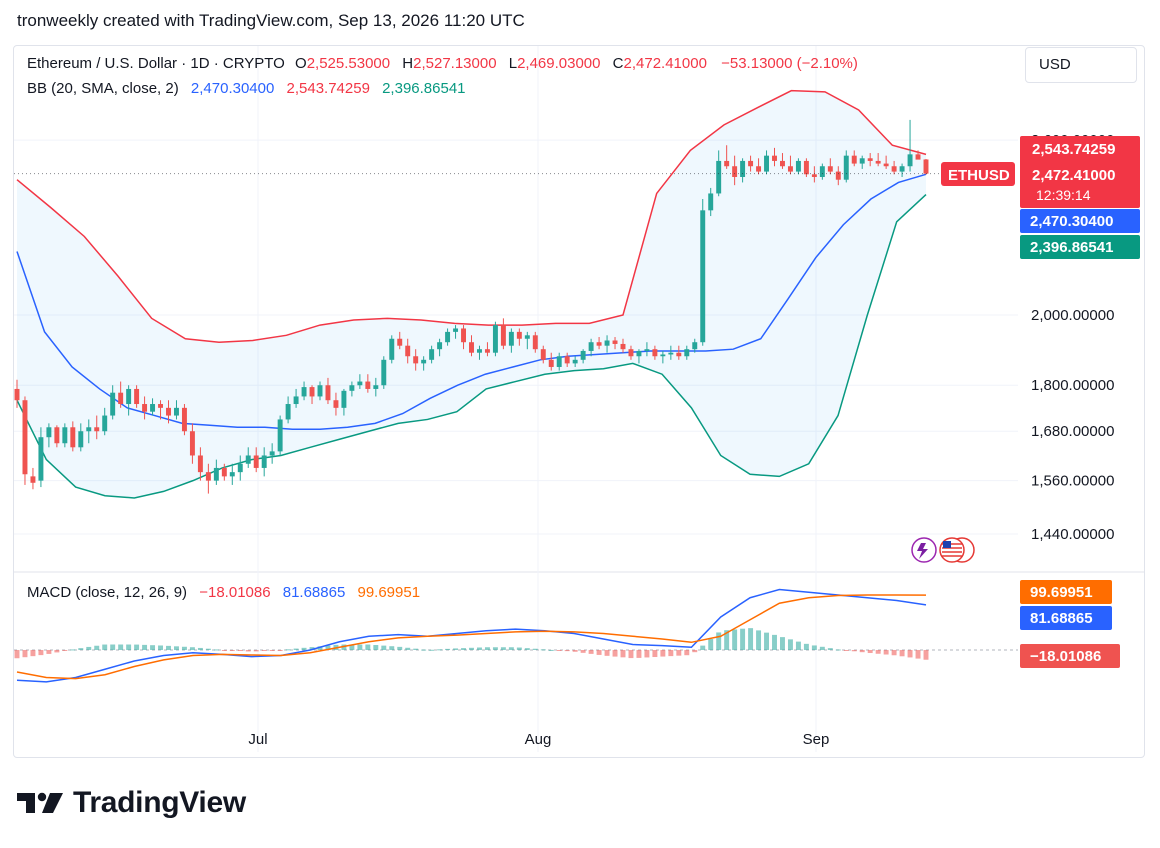  I want to click on lower-band-price-tag: 2,396.86541, so click(1080, 247).